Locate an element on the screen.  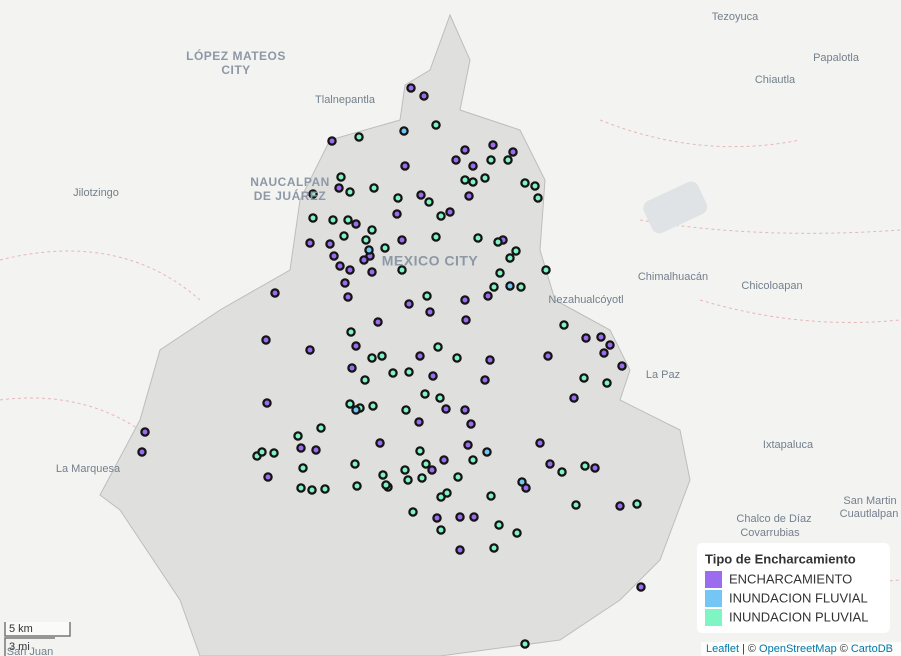
place-label: DE JUÁREZ is located at coordinates (290, 195).